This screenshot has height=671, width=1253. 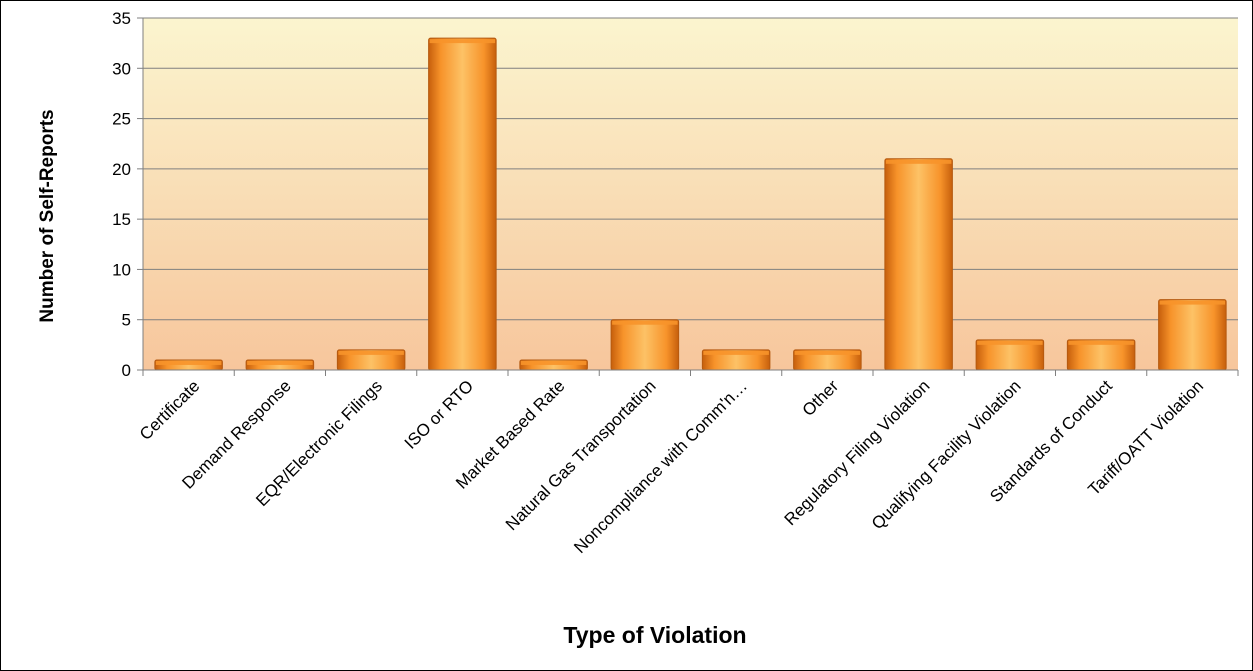 What do you see at coordinates (857, 452) in the screenshot?
I see `x-category-label: Regulatory Filing Violation` at bounding box center [857, 452].